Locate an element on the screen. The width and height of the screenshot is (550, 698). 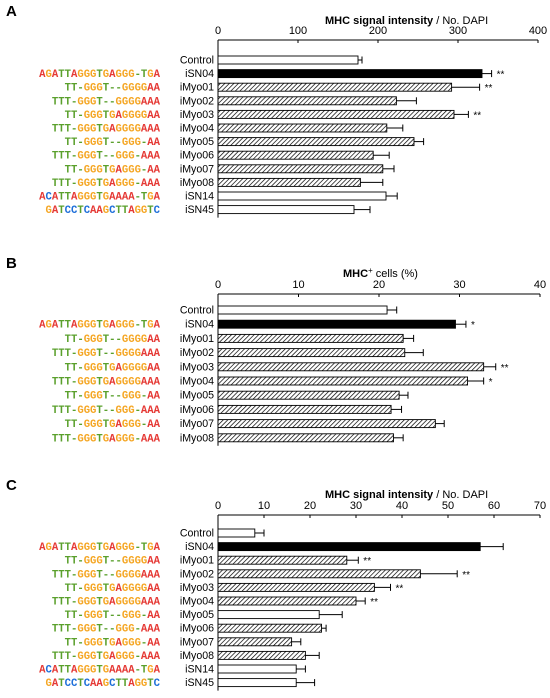
panel-letter: B is located at coordinates (11, 263).